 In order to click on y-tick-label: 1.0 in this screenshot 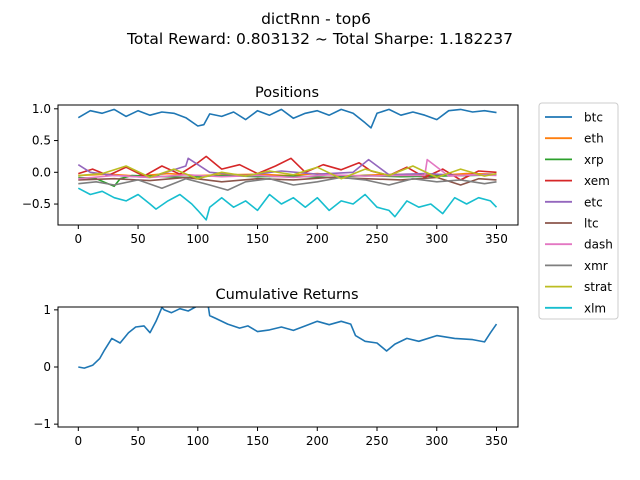, I will do `click(41, 109)`.